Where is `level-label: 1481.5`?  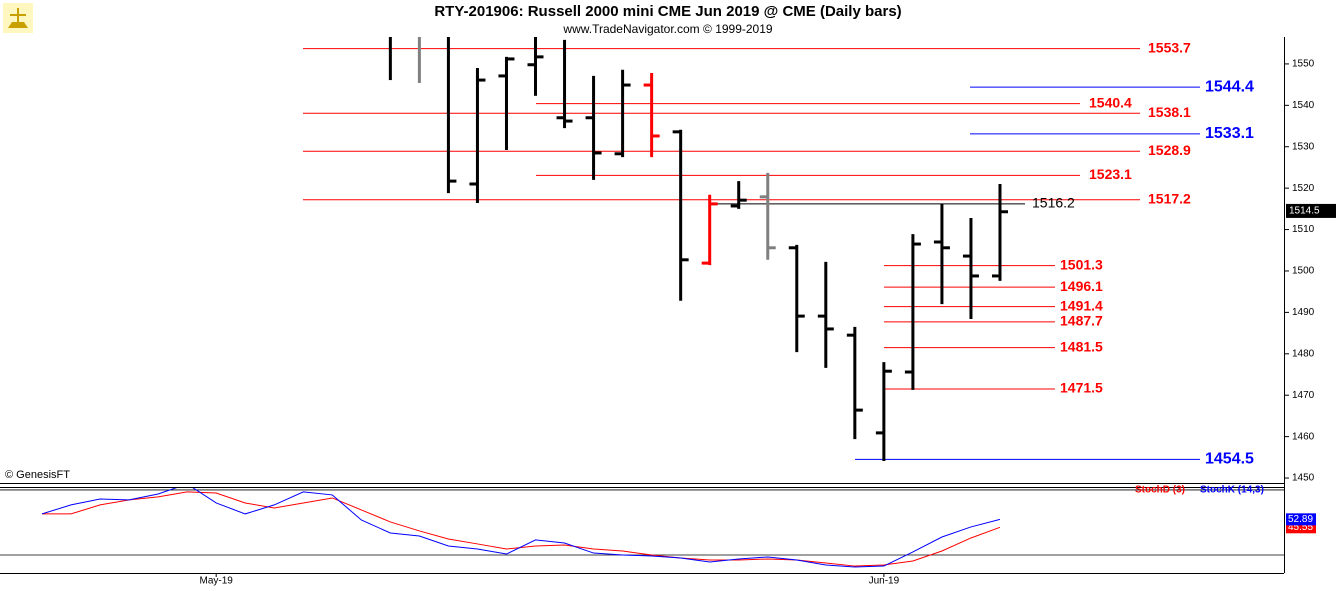
level-label: 1481.5 is located at coordinates (1081, 346).